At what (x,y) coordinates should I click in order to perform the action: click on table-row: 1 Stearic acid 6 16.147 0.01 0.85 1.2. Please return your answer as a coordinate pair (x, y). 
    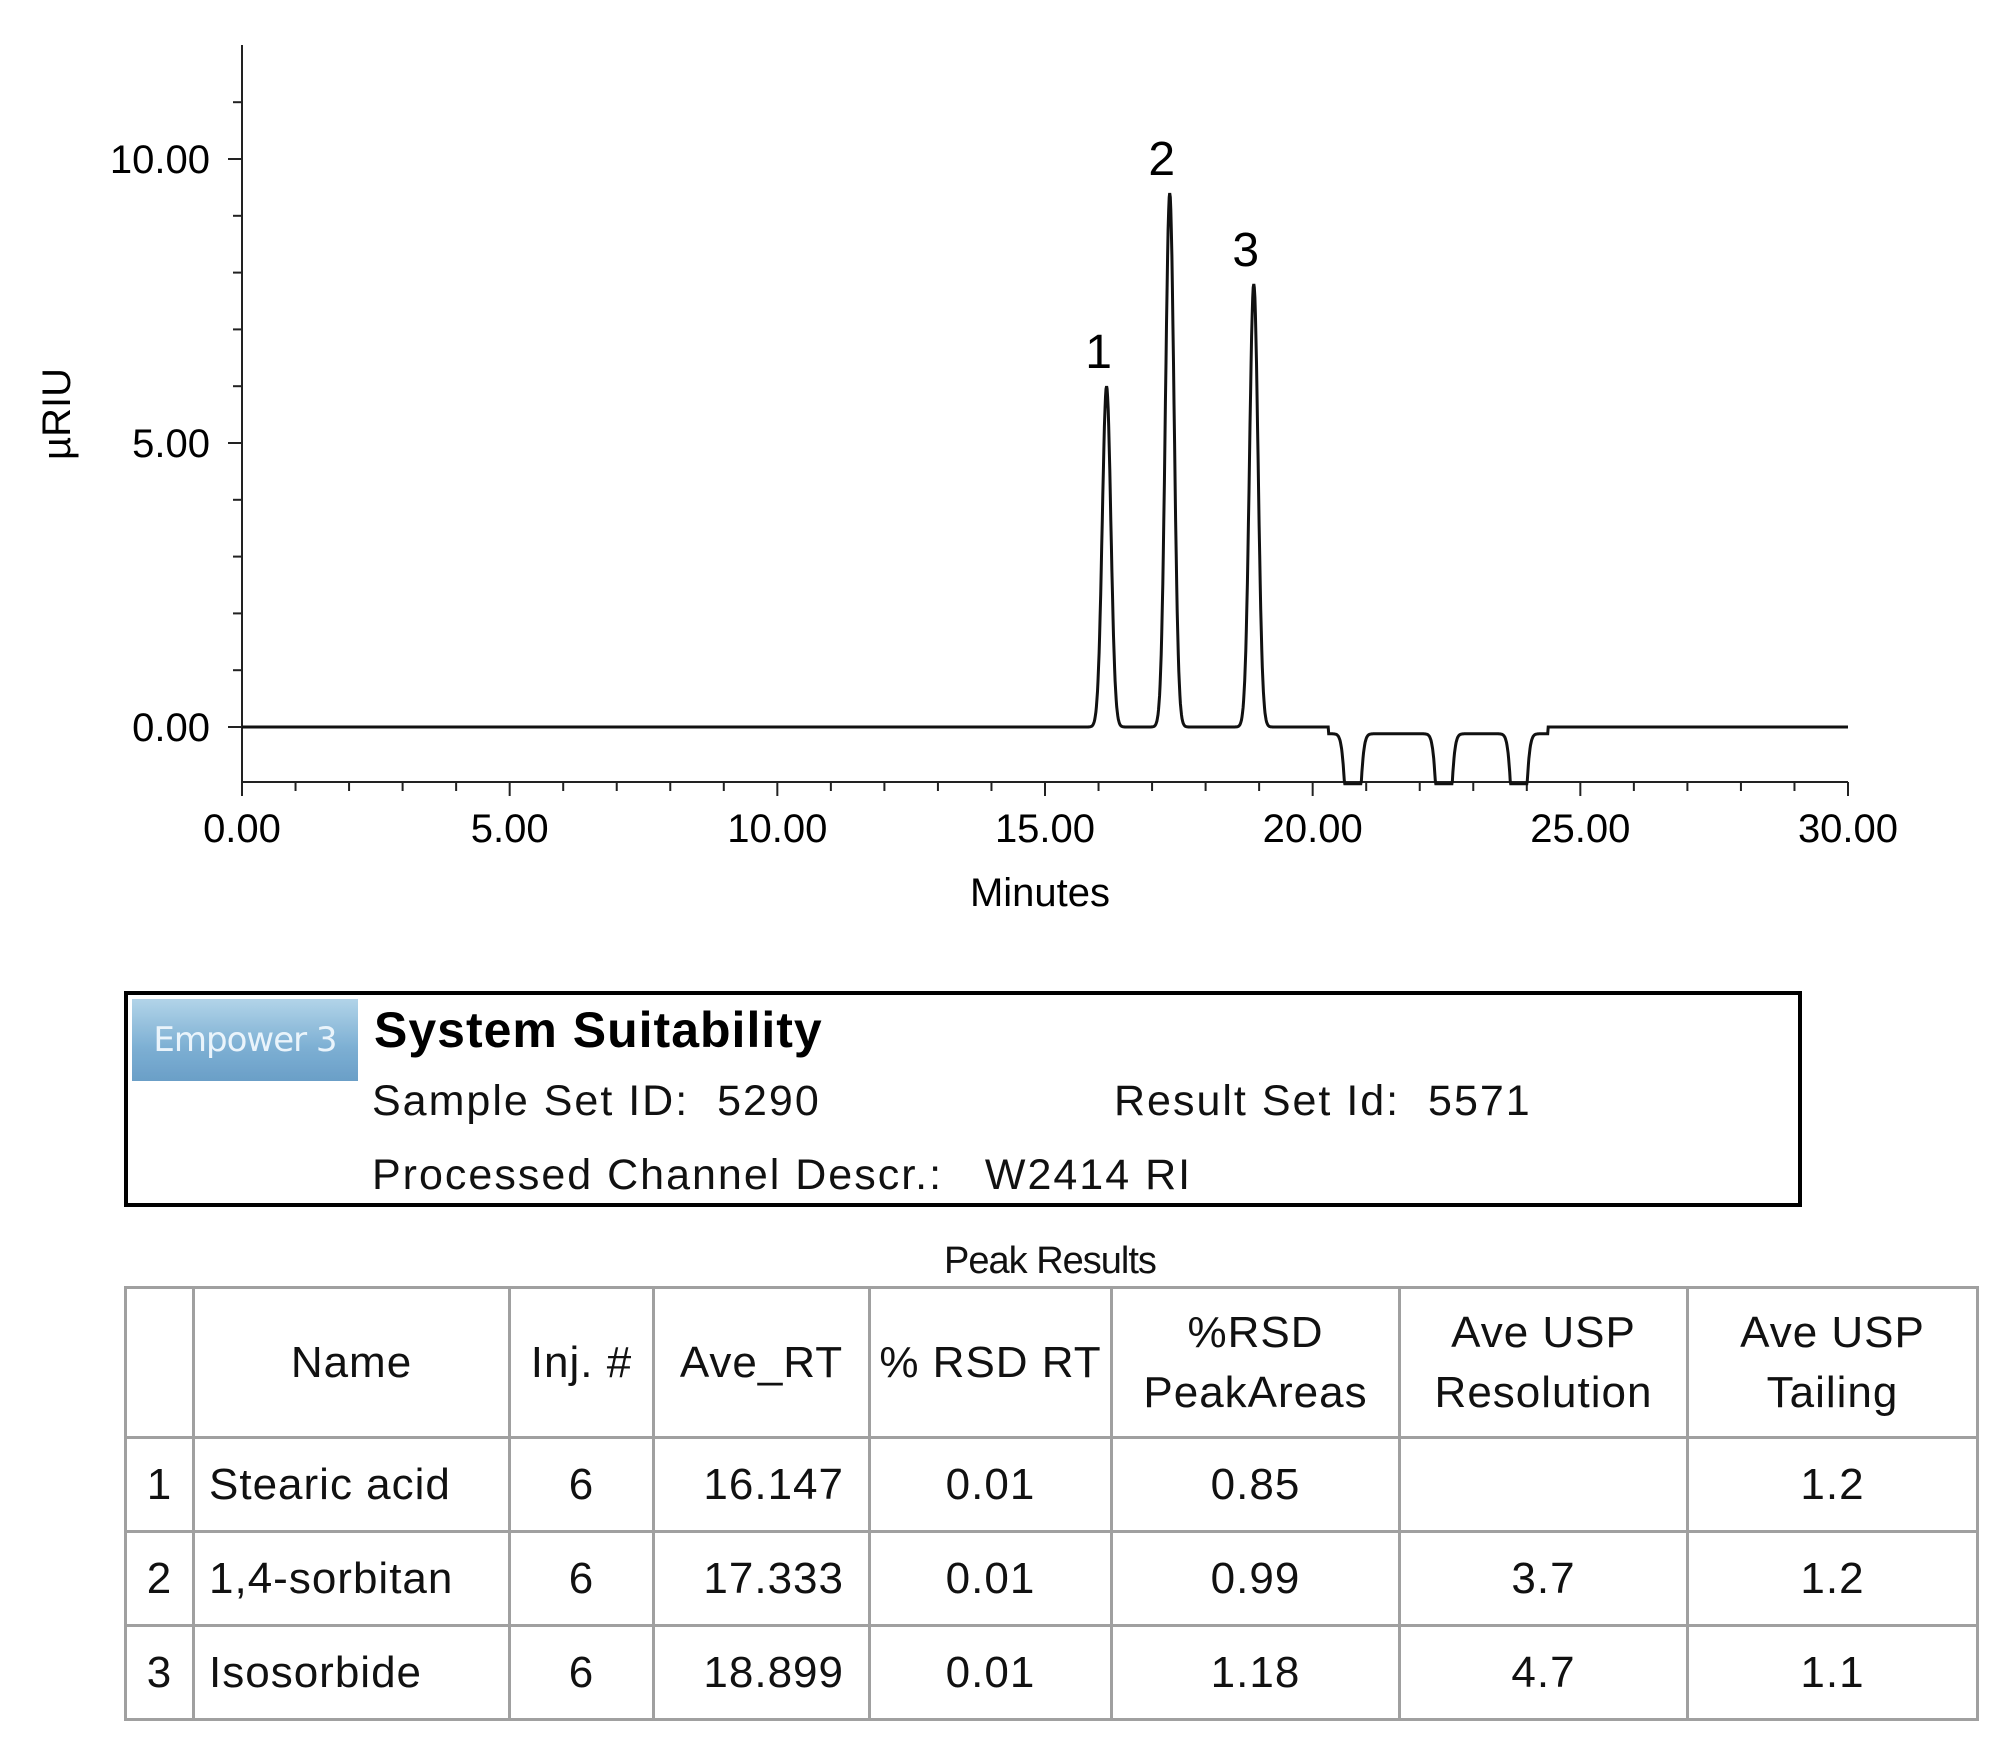
    Looking at the image, I should click on (1051, 1484).